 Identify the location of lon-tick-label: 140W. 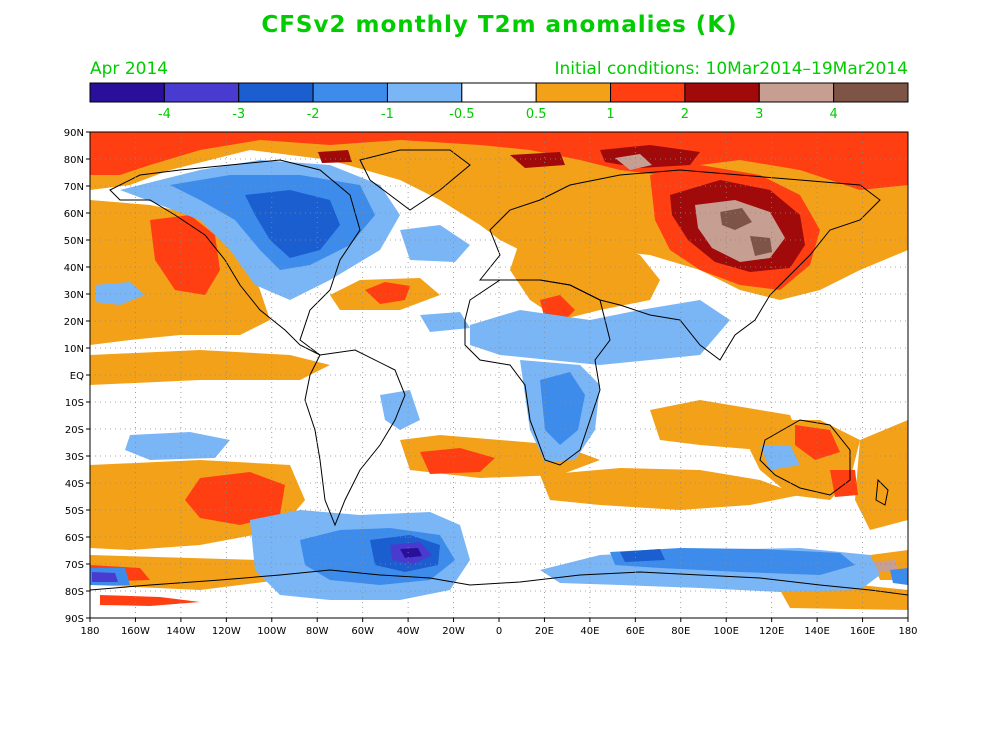
(180, 631).